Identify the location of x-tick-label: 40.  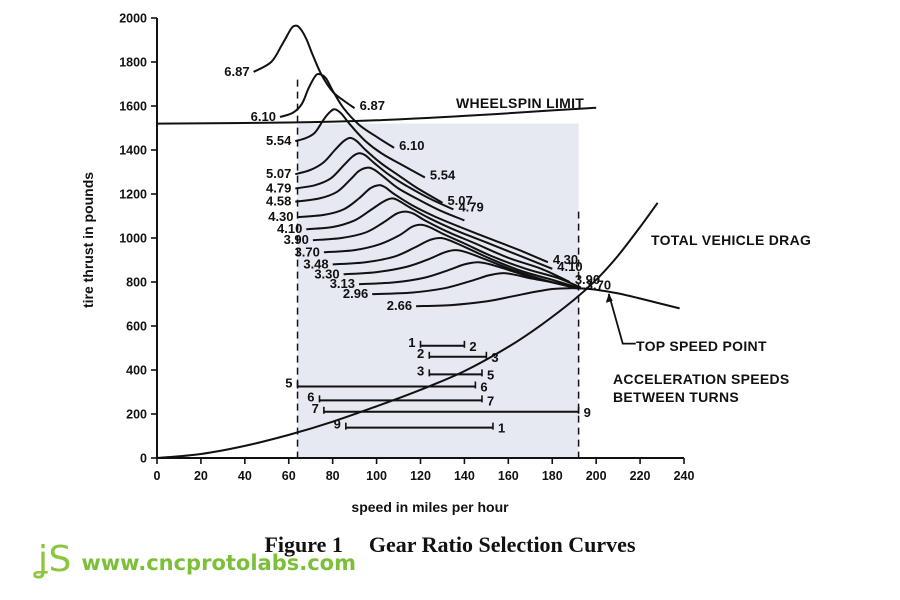
(245, 476).